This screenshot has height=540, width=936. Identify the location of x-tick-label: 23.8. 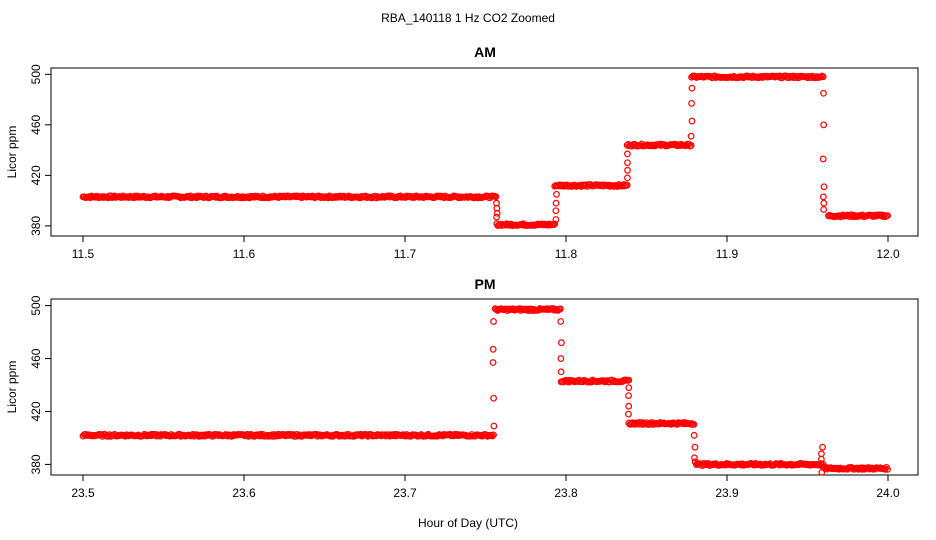
(566, 493).